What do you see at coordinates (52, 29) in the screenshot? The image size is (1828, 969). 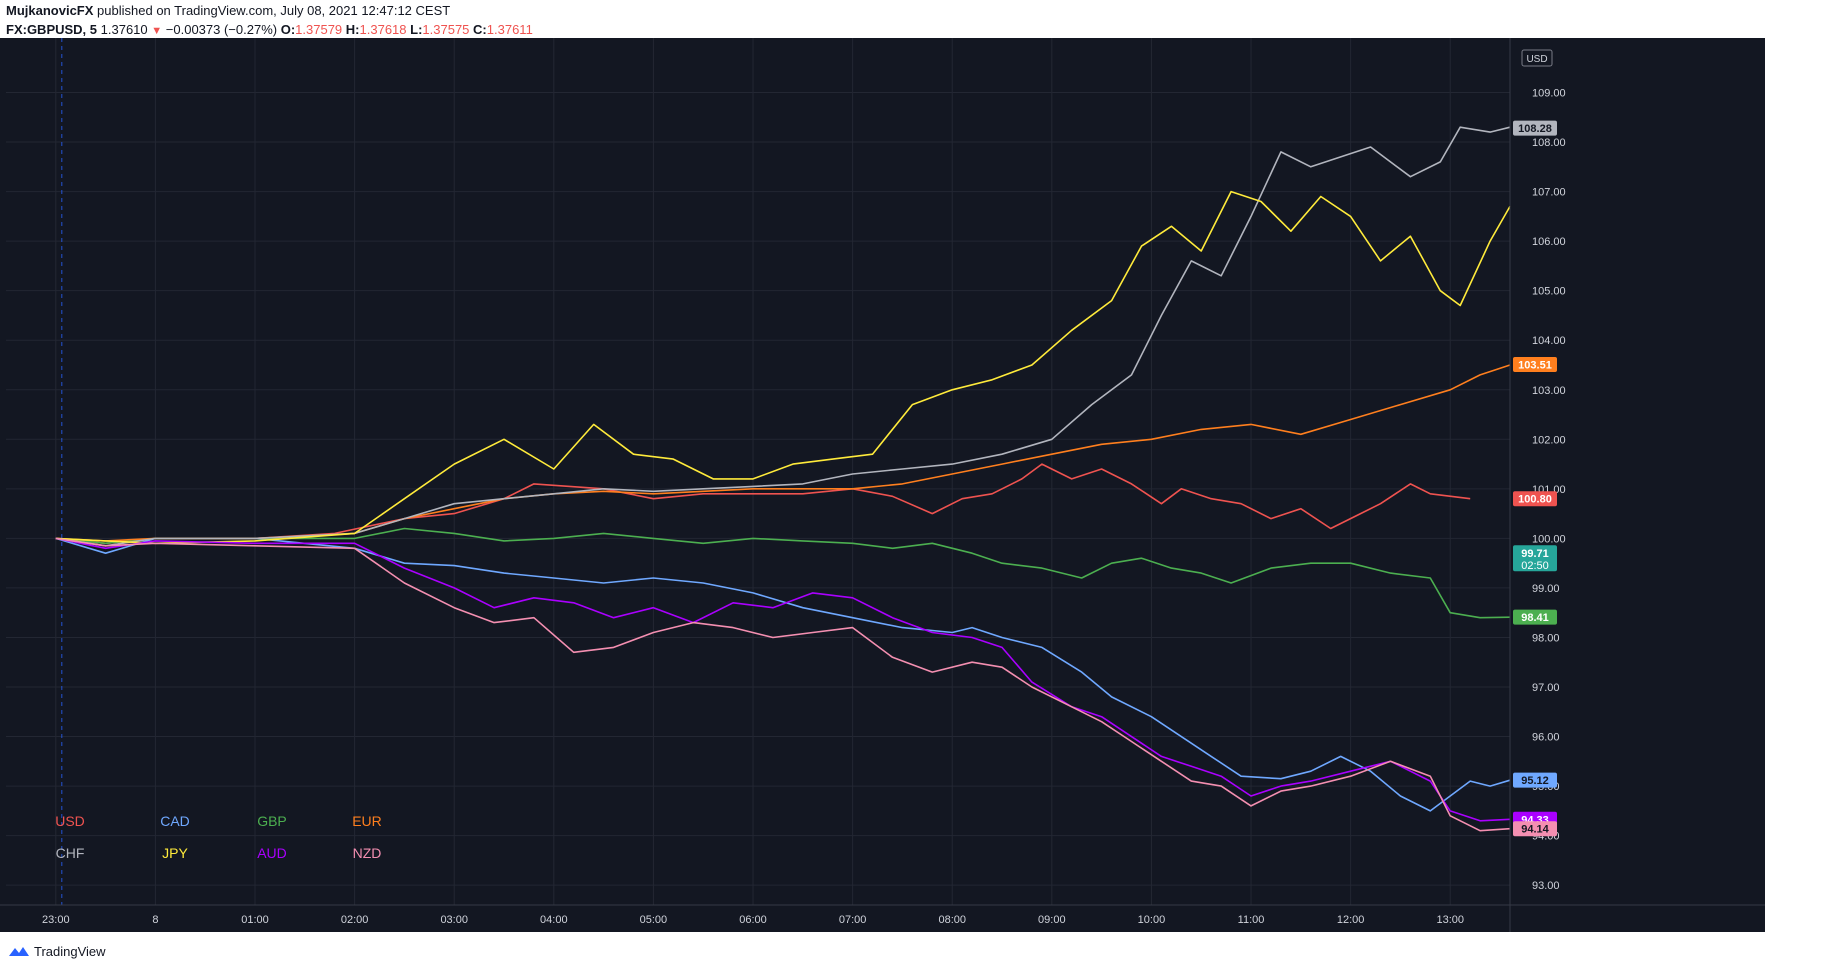 I see `symbol-label: FX:GBPUSD, 5` at bounding box center [52, 29].